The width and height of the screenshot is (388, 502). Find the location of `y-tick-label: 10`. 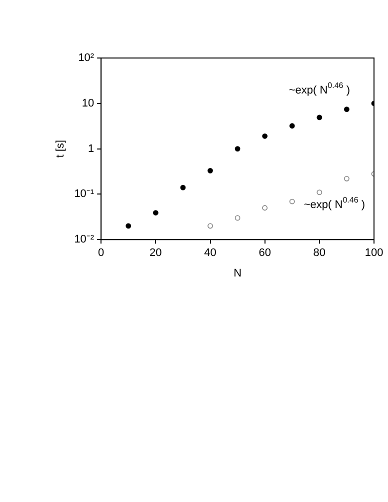

y-tick-label: 10 is located at coordinates (88, 103).